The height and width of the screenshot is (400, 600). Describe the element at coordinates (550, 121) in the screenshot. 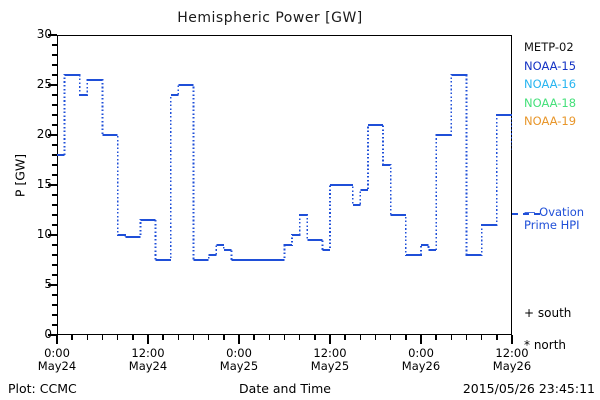

I see `legend-item-noaa-19: NOAA-19` at that location.